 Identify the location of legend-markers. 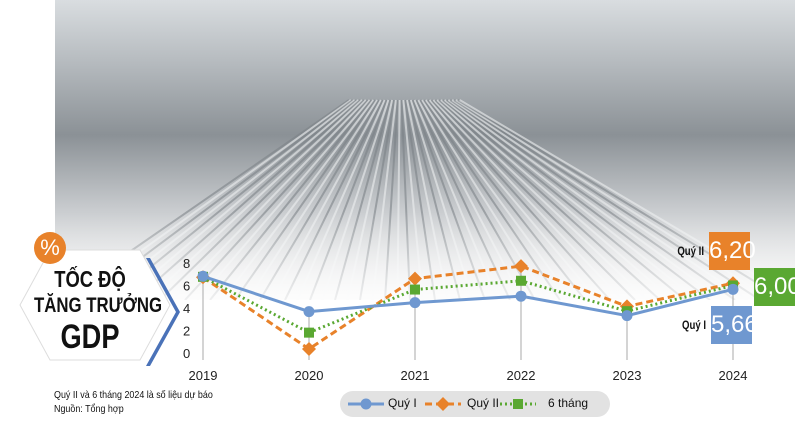
(442, 404).